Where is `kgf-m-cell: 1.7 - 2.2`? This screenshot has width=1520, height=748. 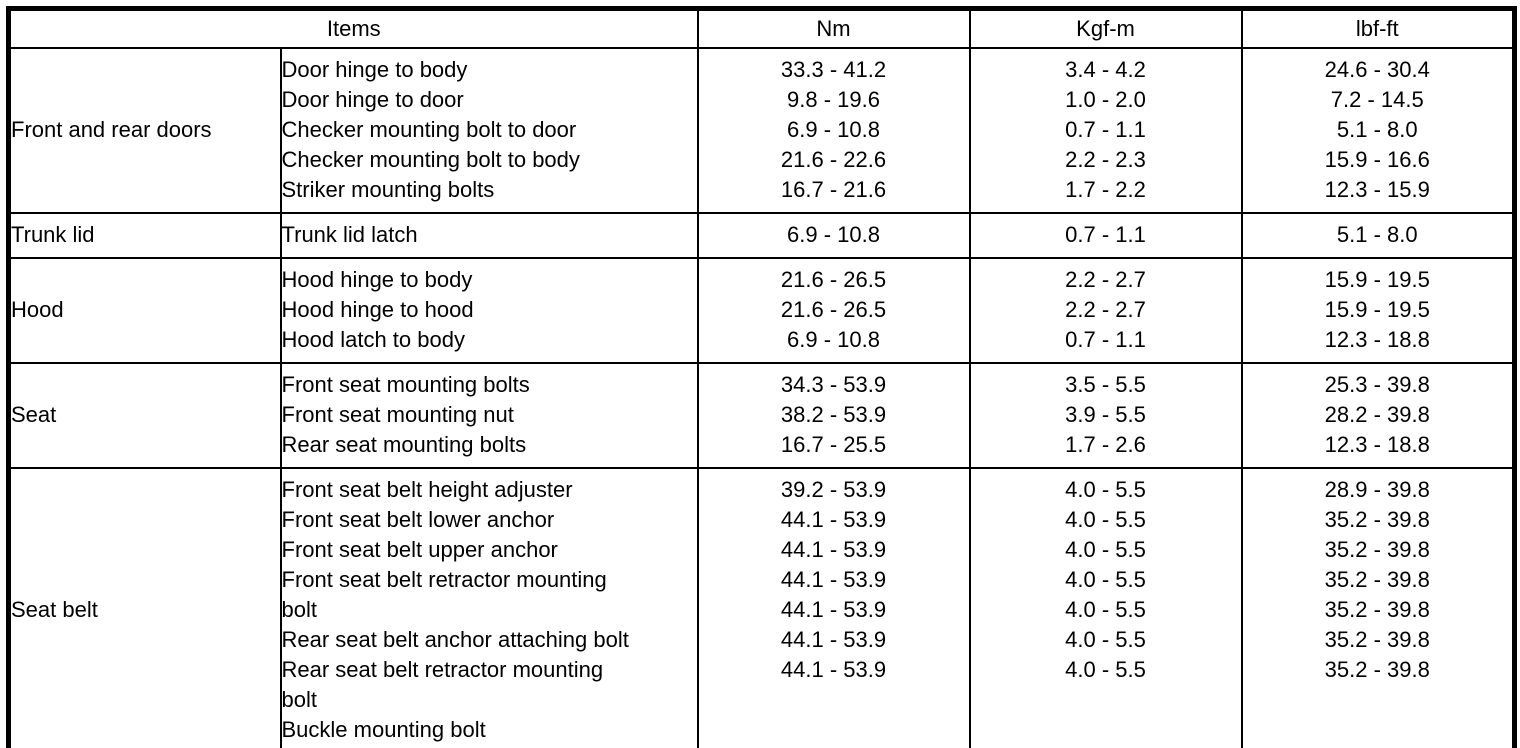
kgf-m-cell: 1.7 - 2.2 is located at coordinates (1105, 193).